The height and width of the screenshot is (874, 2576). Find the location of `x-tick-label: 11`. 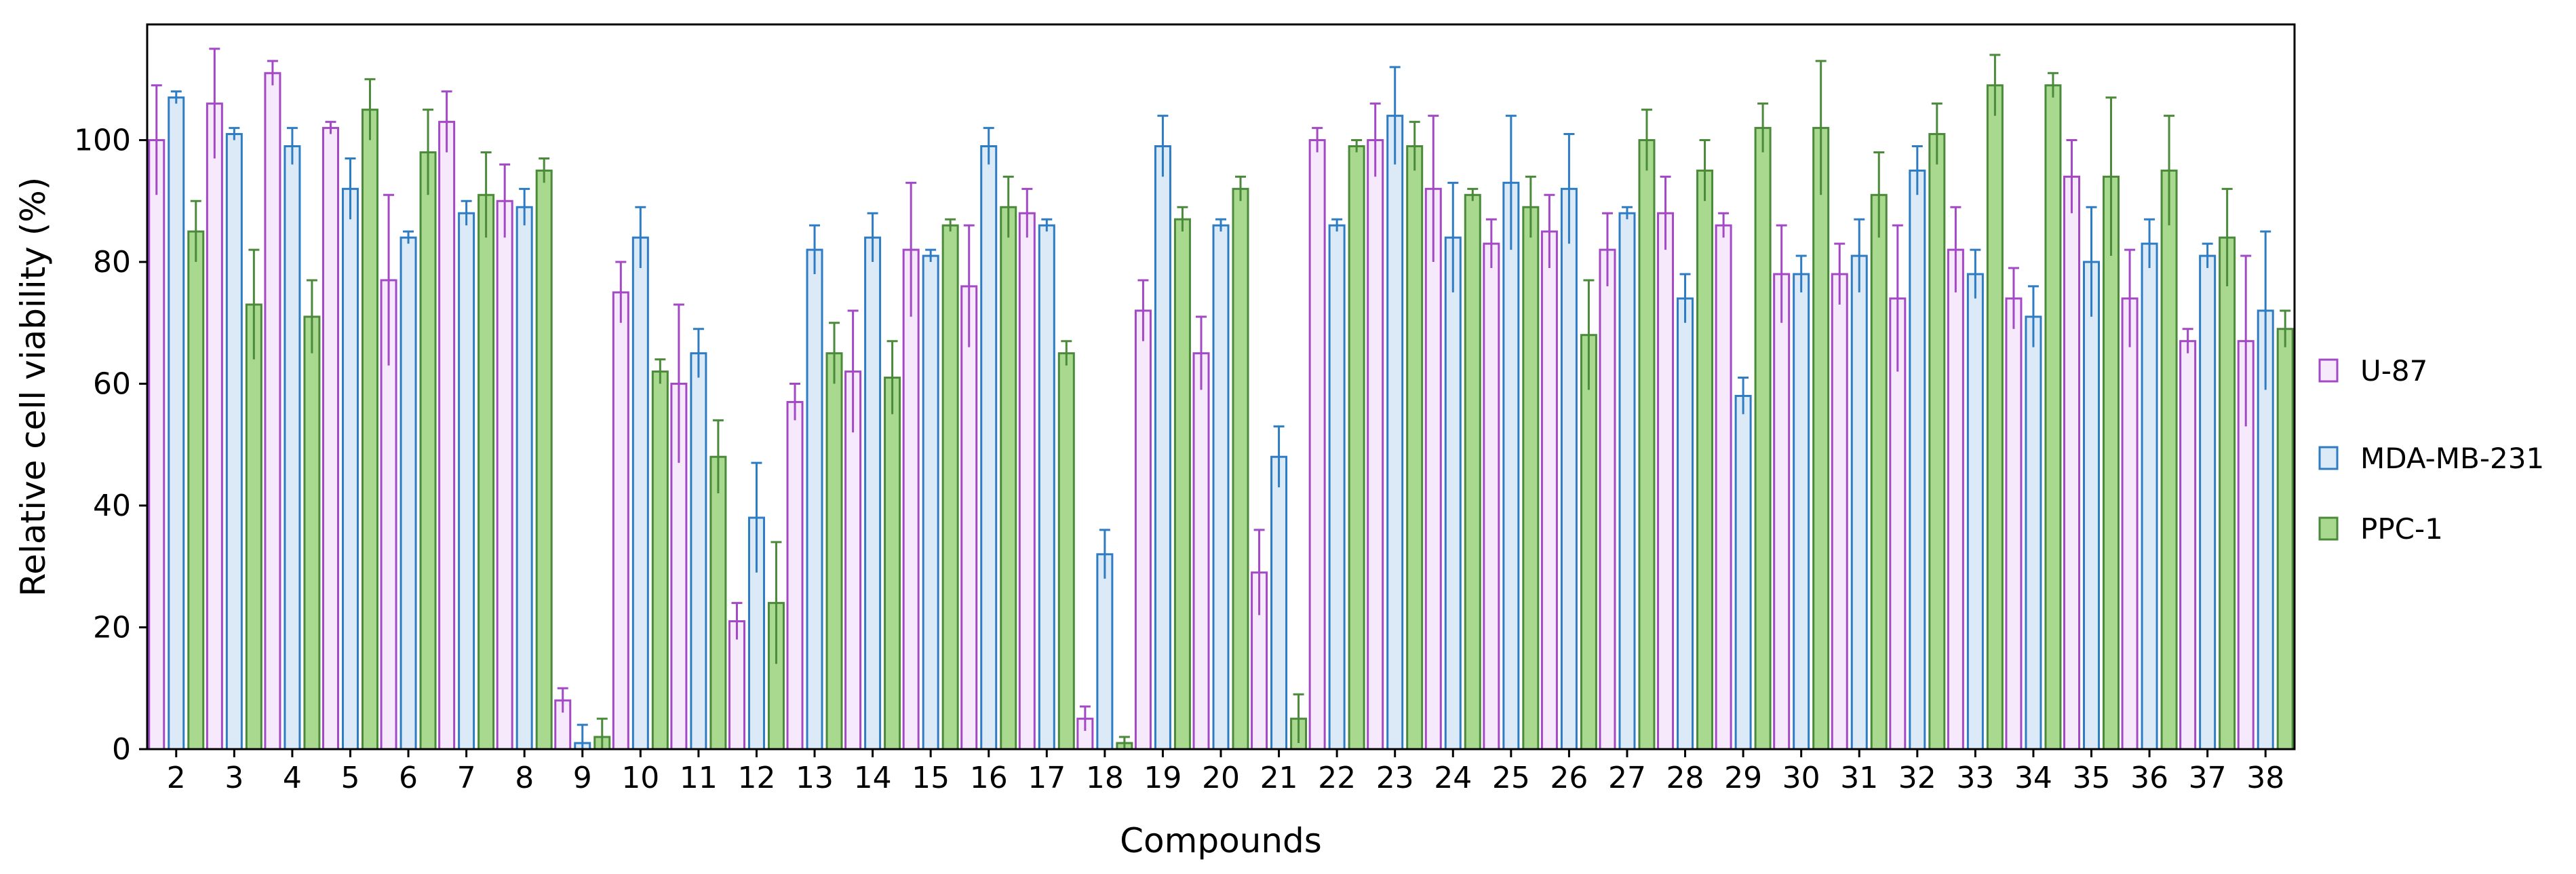

x-tick-label: 11 is located at coordinates (699, 778).